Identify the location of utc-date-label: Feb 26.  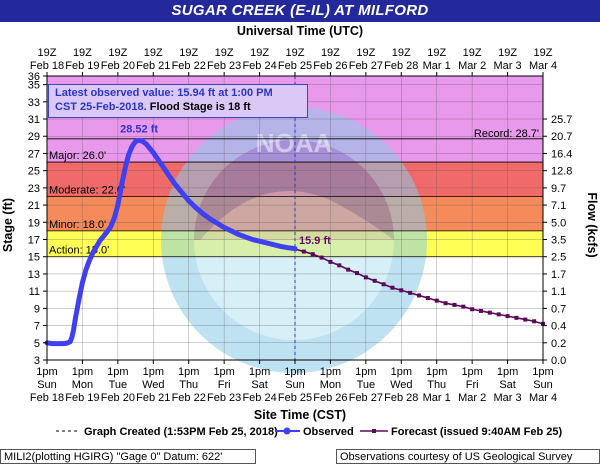
(330, 66).